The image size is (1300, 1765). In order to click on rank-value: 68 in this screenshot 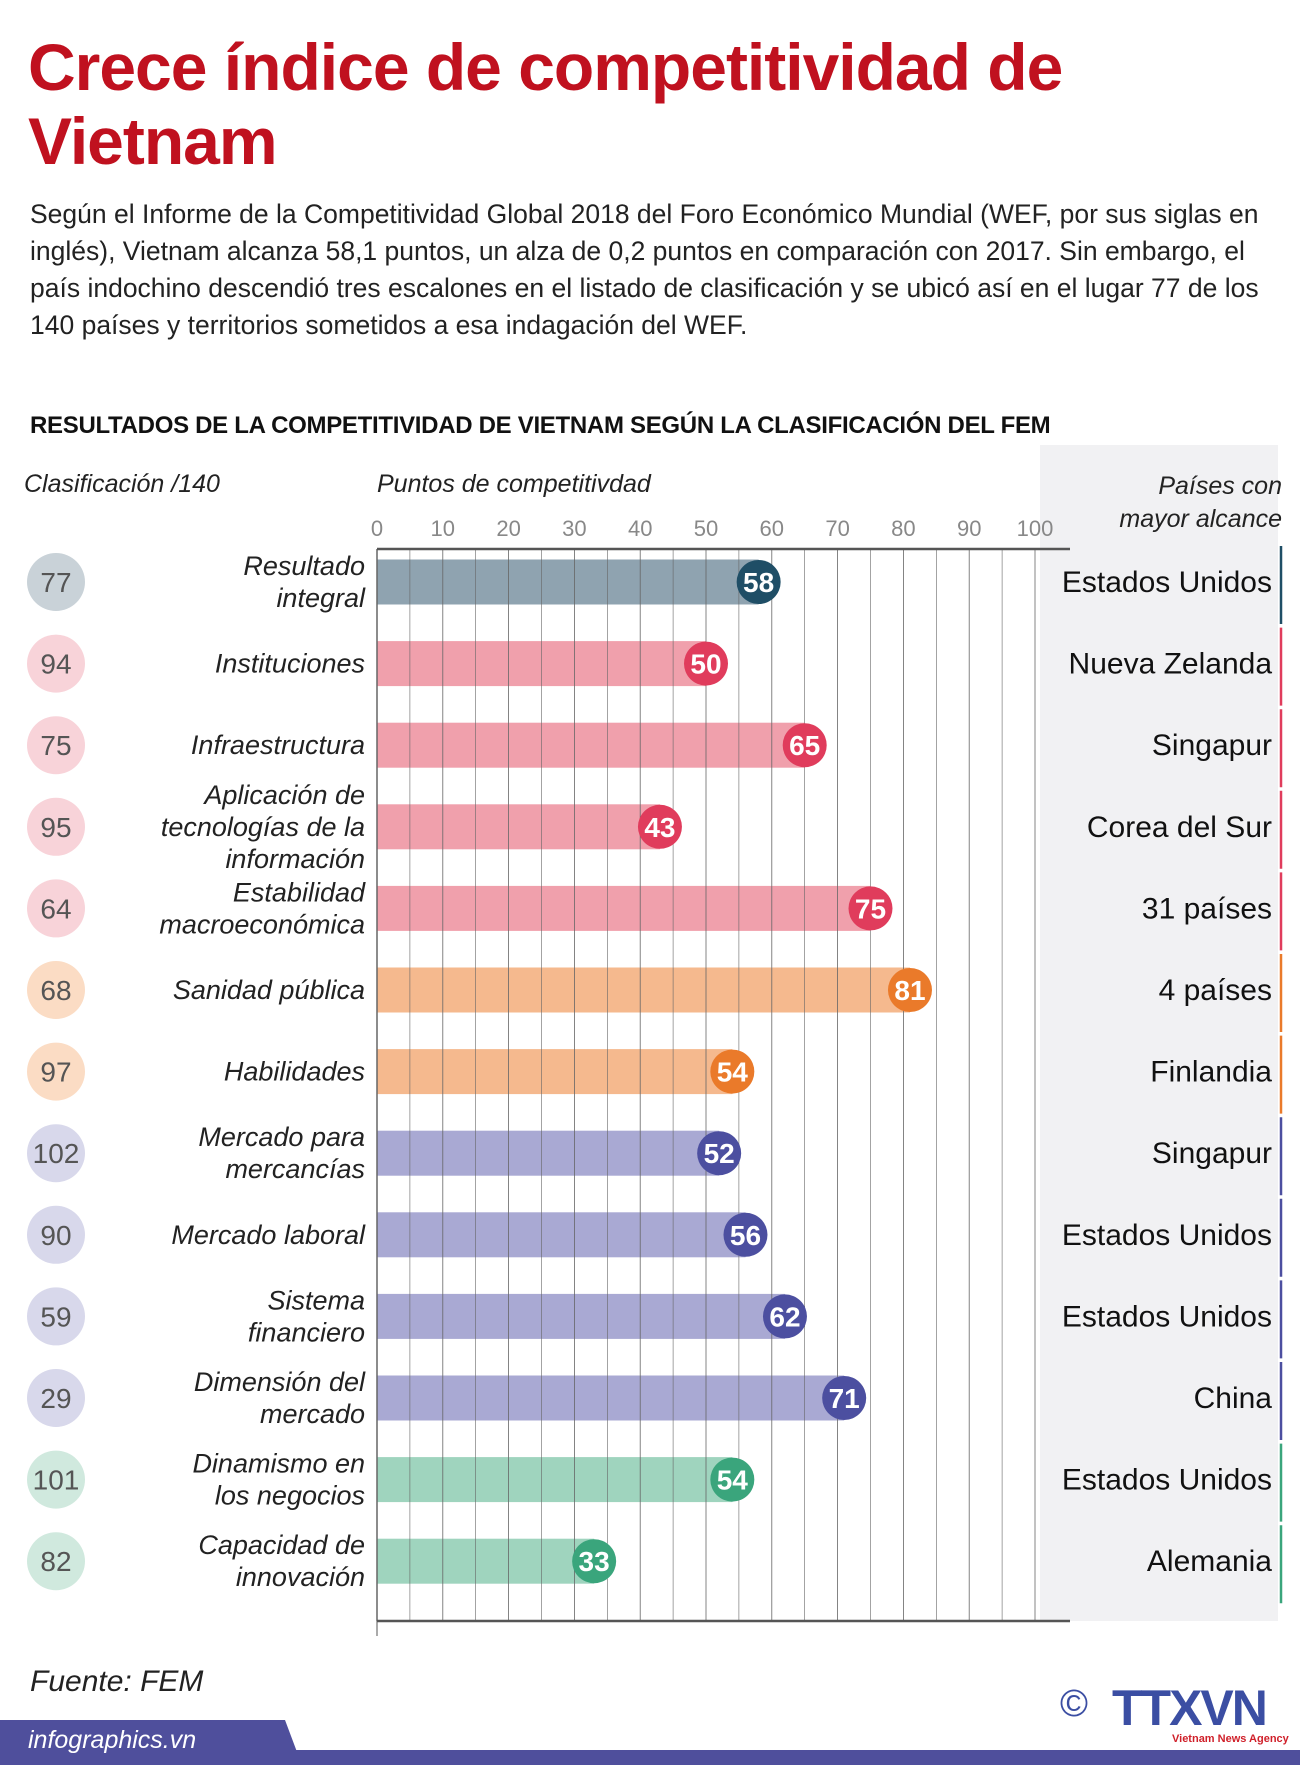, I will do `click(55, 990)`.